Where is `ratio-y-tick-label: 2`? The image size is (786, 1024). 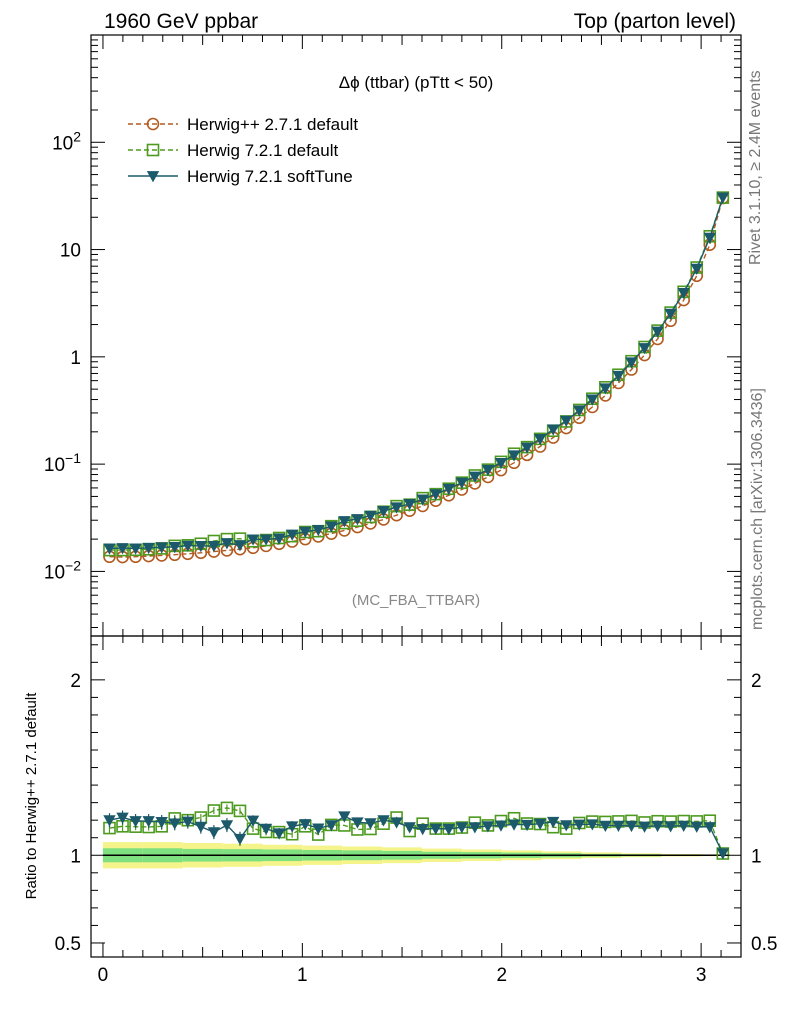 ratio-y-tick-label: 2 is located at coordinates (75, 681).